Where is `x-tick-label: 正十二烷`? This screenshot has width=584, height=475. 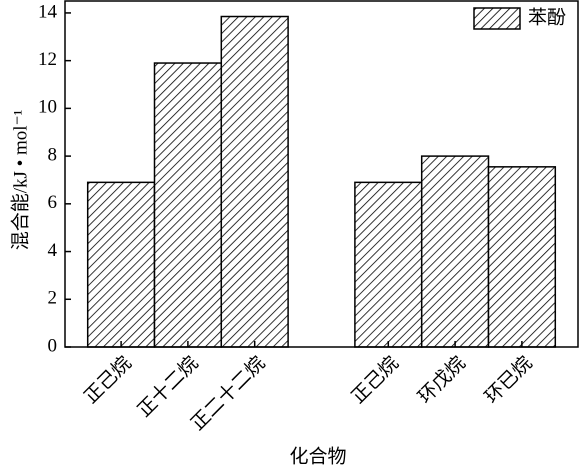 x-tick-label: 正十二烷 is located at coordinates (167, 386).